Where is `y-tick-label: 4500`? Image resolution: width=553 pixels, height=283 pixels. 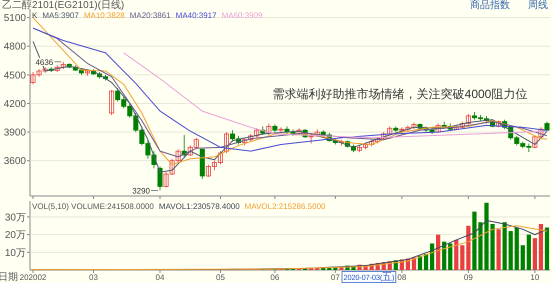 y-tick-label: 4500 is located at coordinates (15, 76).